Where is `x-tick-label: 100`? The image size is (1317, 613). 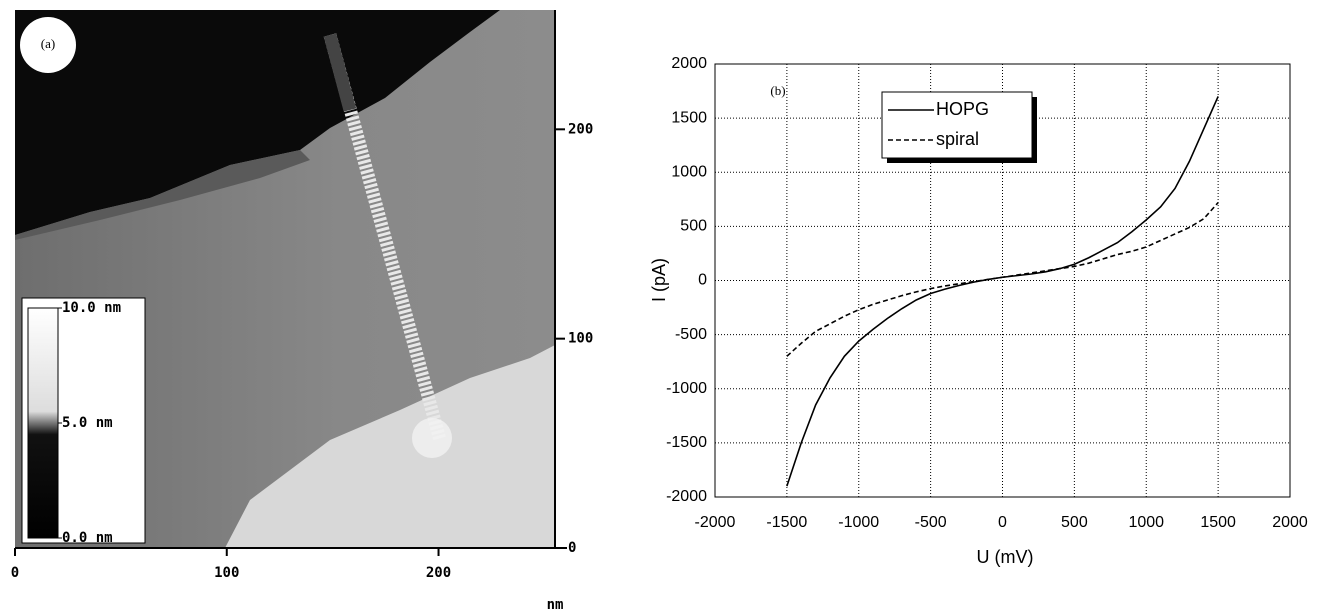
x-tick-label: 100 is located at coordinates (226, 573).